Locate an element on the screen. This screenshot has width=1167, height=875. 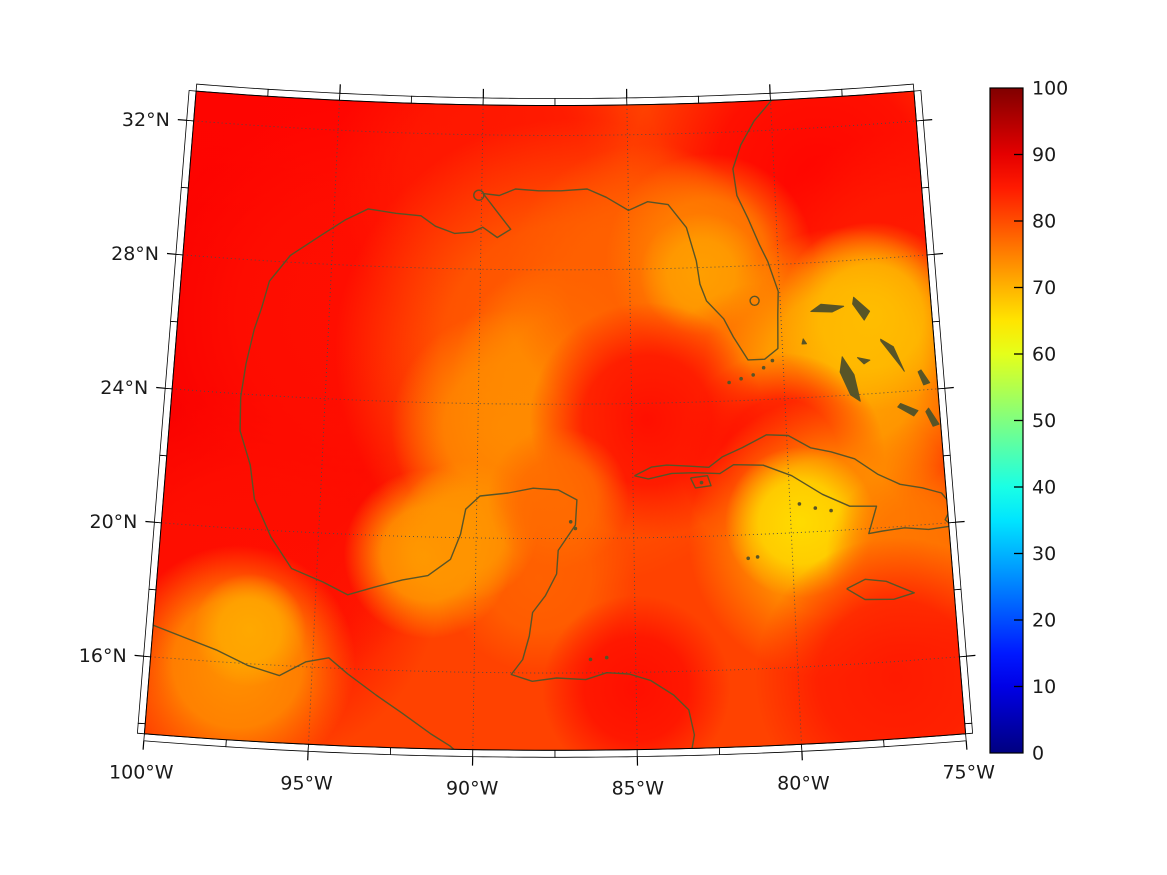
y-tick-label: 32°N is located at coordinates (146, 120).